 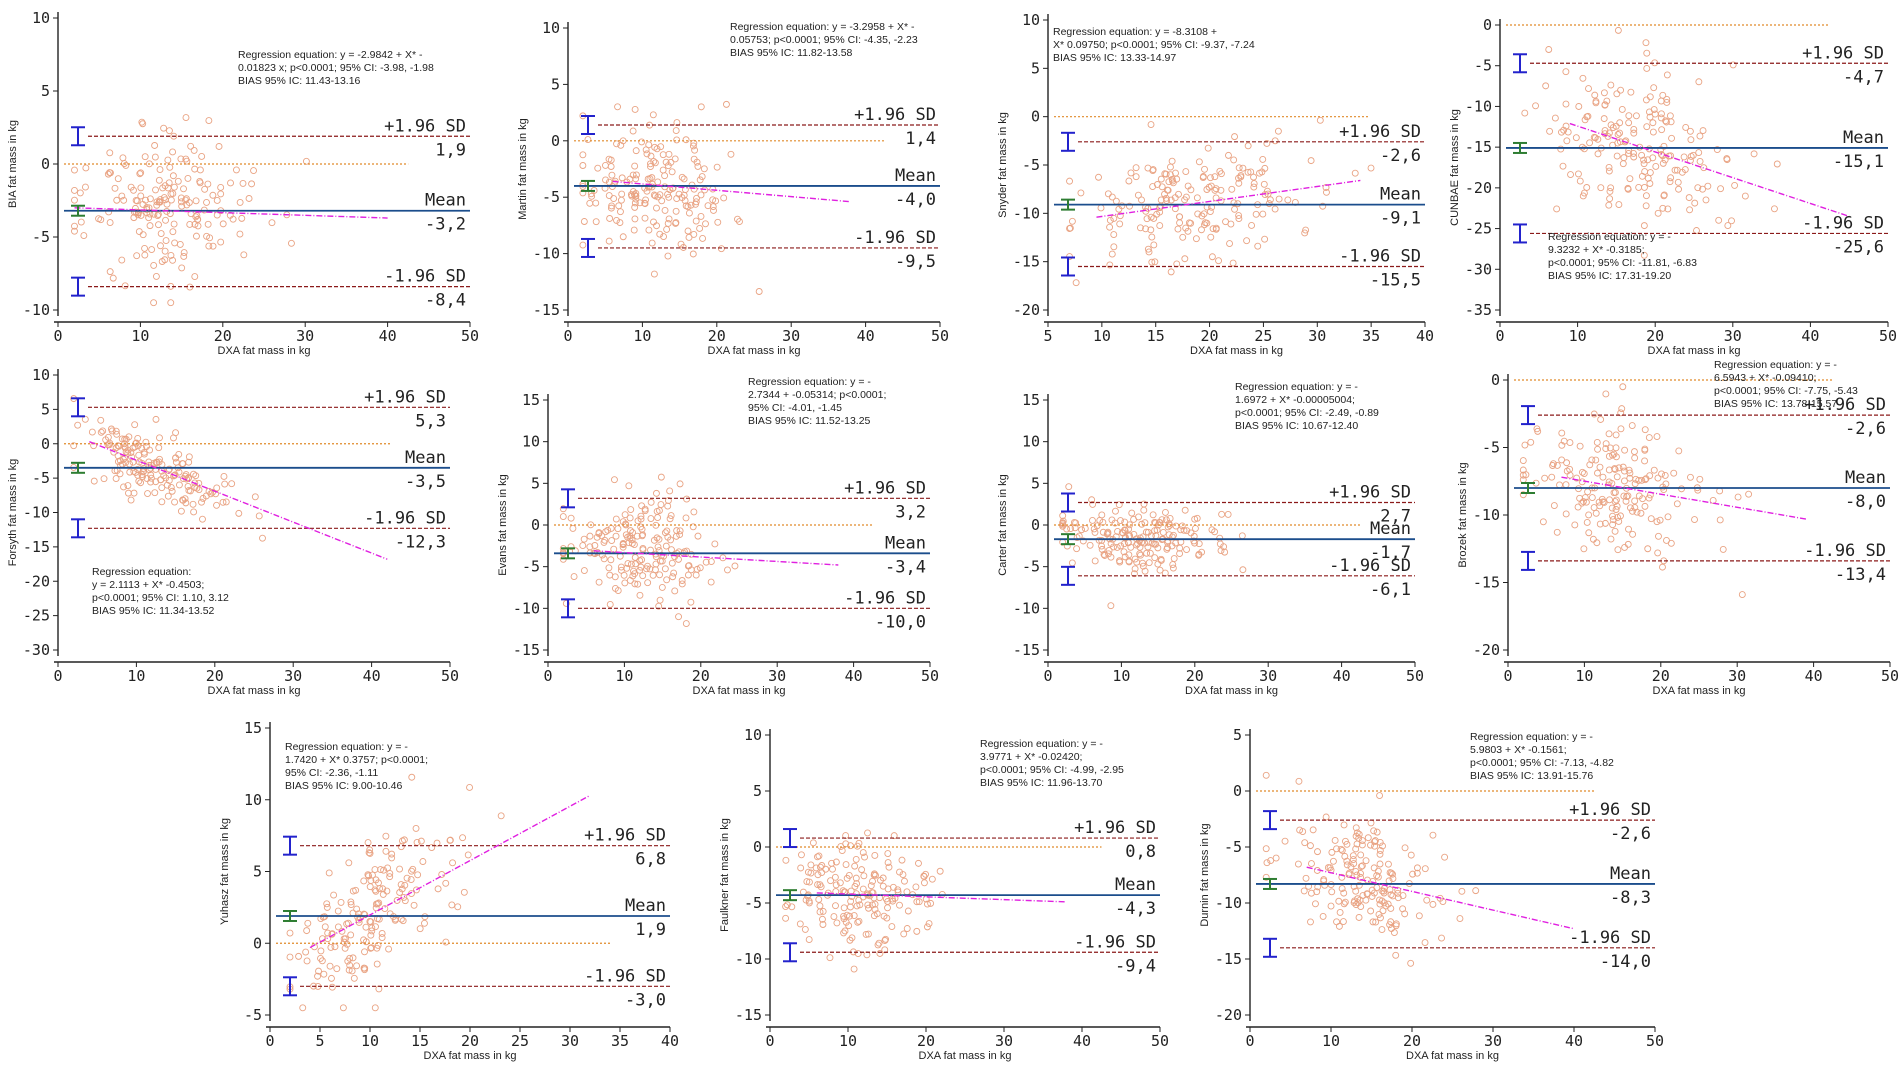 What do you see at coordinates (1400, 156) in the screenshot?
I see `upper-limit-value: -2,6` at bounding box center [1400, 156].